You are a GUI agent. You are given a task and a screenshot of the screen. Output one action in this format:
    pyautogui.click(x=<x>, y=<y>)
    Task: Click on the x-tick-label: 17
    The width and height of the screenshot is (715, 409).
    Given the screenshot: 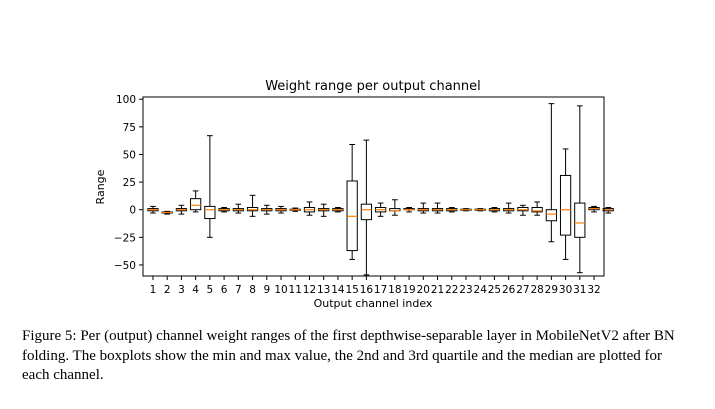 What is the action you would take?
    pyautogui.click(x=380, y=290)
    